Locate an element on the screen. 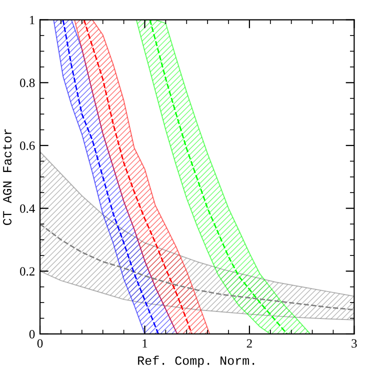 This screenshot has height=374, width=374. x-tick-label: 2 is located at coordinates (249, 343).